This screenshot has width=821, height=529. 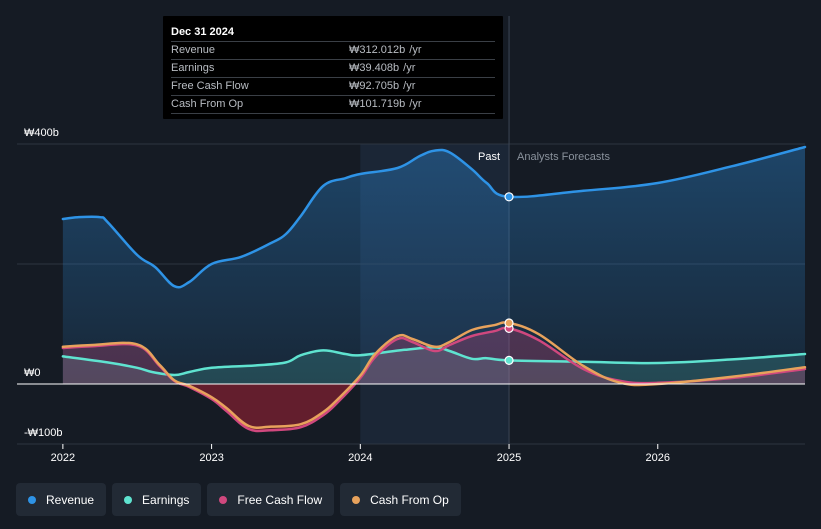 What do you see at coordinates (374, 86) in the screenshot?
I see `tooltip-number: ₩92.705b` at bounding box center [374, 86].